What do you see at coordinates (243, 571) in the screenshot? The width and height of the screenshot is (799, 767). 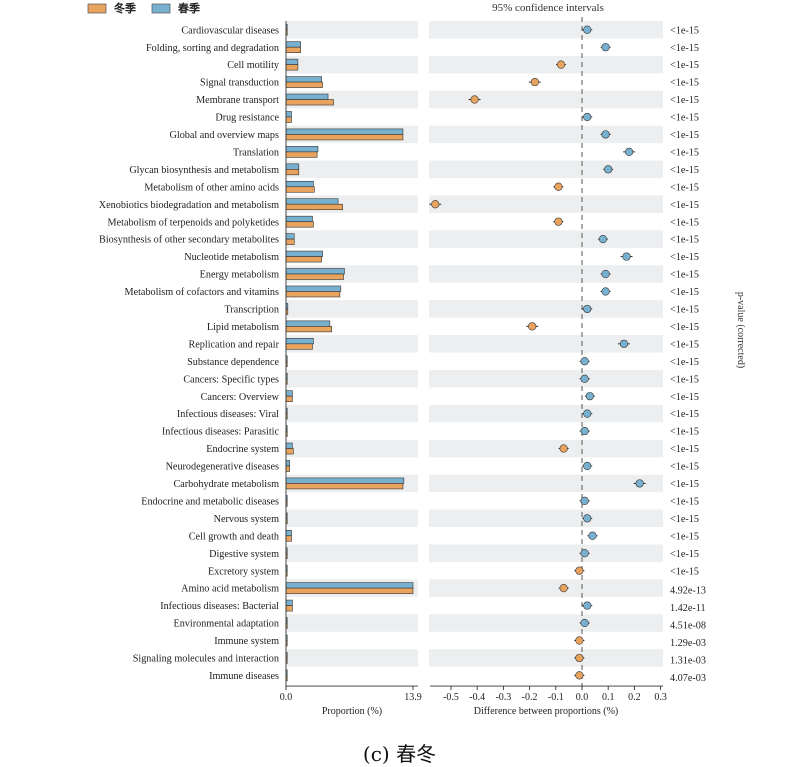 I see `category-label-32: Excretory system` at bounding box center [243, 571].